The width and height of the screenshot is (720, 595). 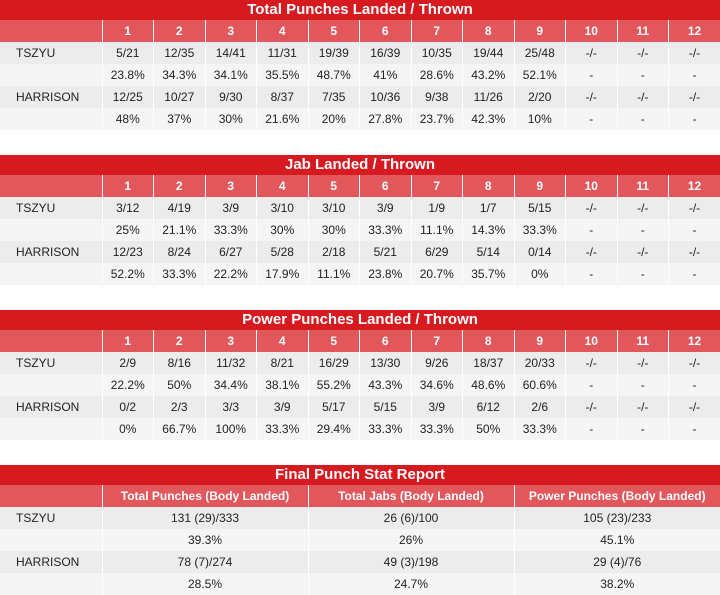 I want to click on pct-cell: 34.3%, so click(x=180, y=75).